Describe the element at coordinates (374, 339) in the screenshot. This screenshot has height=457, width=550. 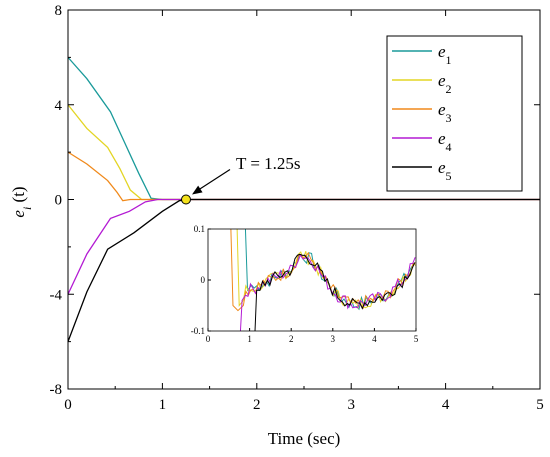
I see `inset-x-tick-label: 4` at that location.